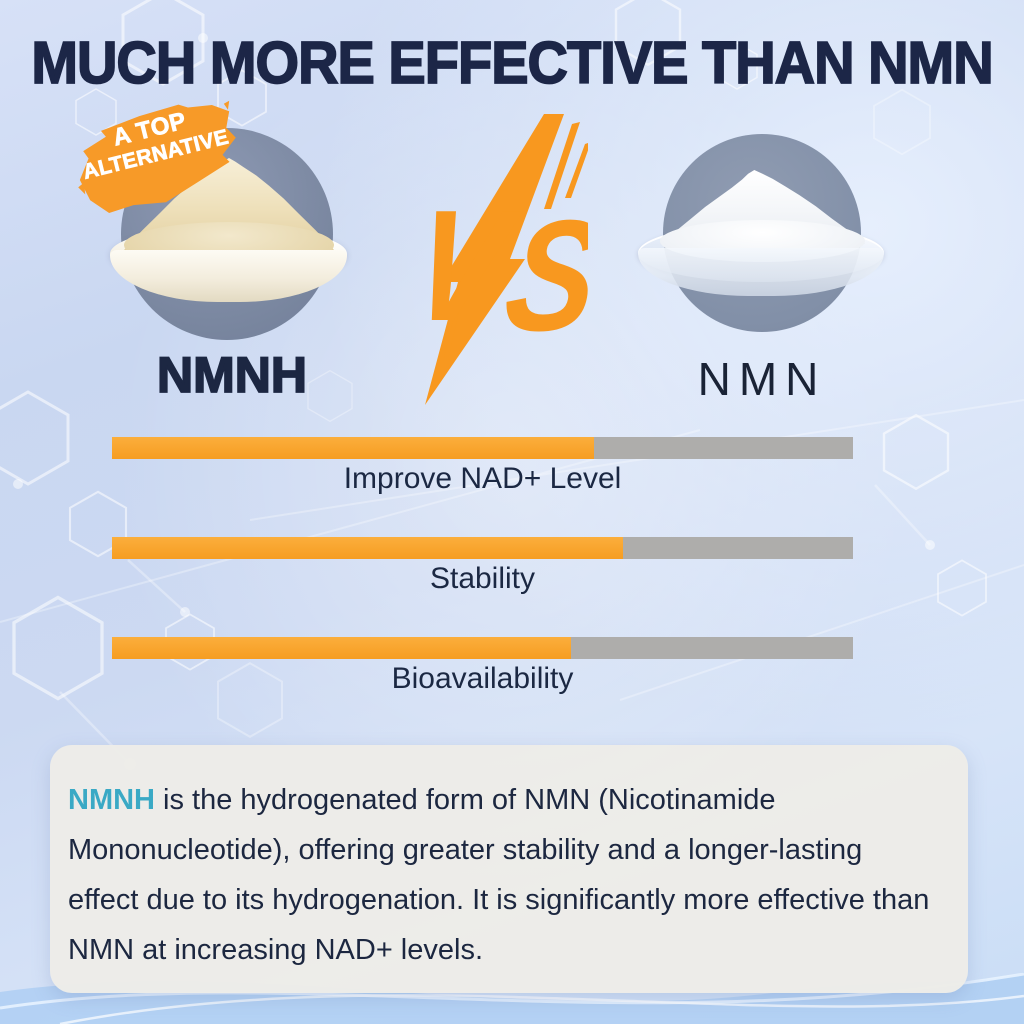  I want to click on bar-track-improve-nad-level, so click(482, 448).